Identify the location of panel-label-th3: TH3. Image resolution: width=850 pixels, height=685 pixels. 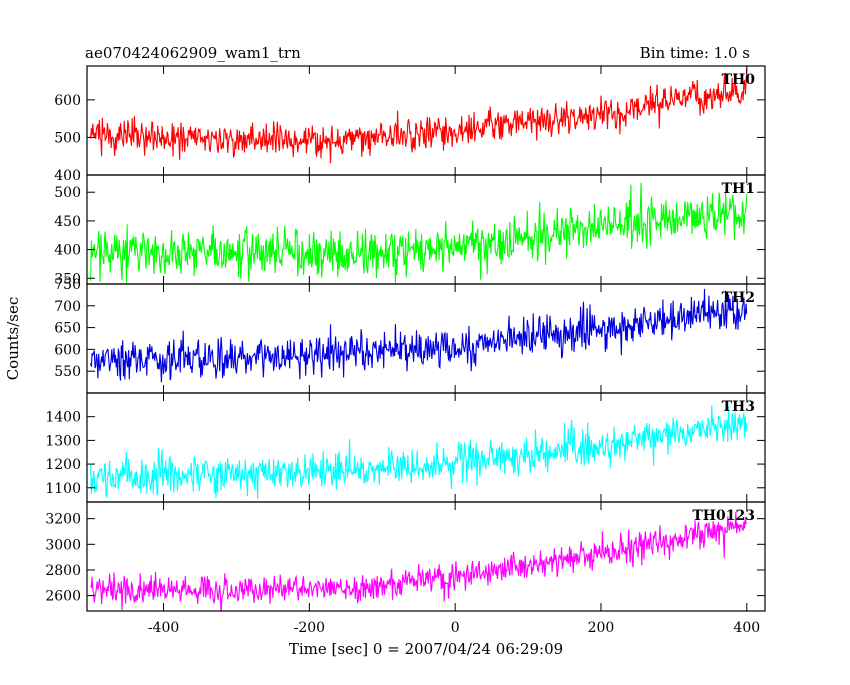
(738, 407).